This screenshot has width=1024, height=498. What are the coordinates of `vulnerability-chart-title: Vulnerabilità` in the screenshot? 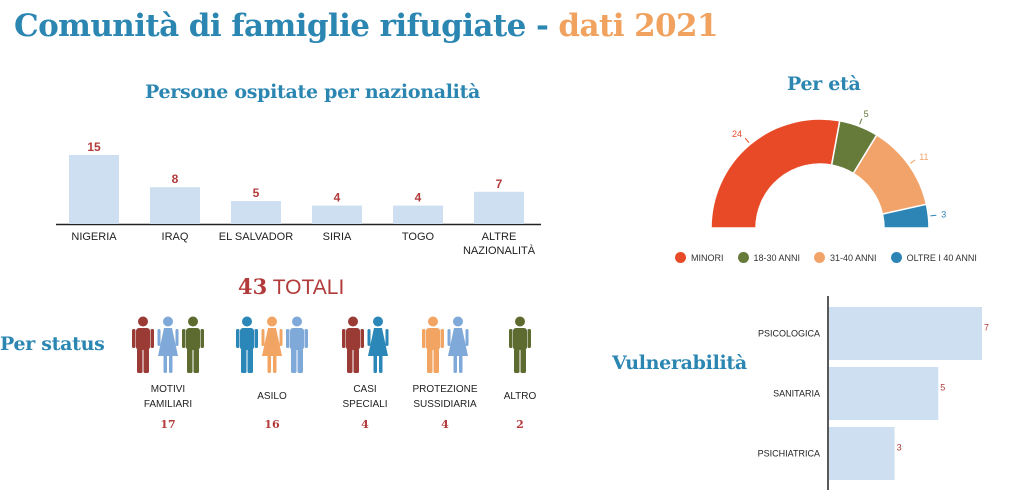 It's located at (679, 363).